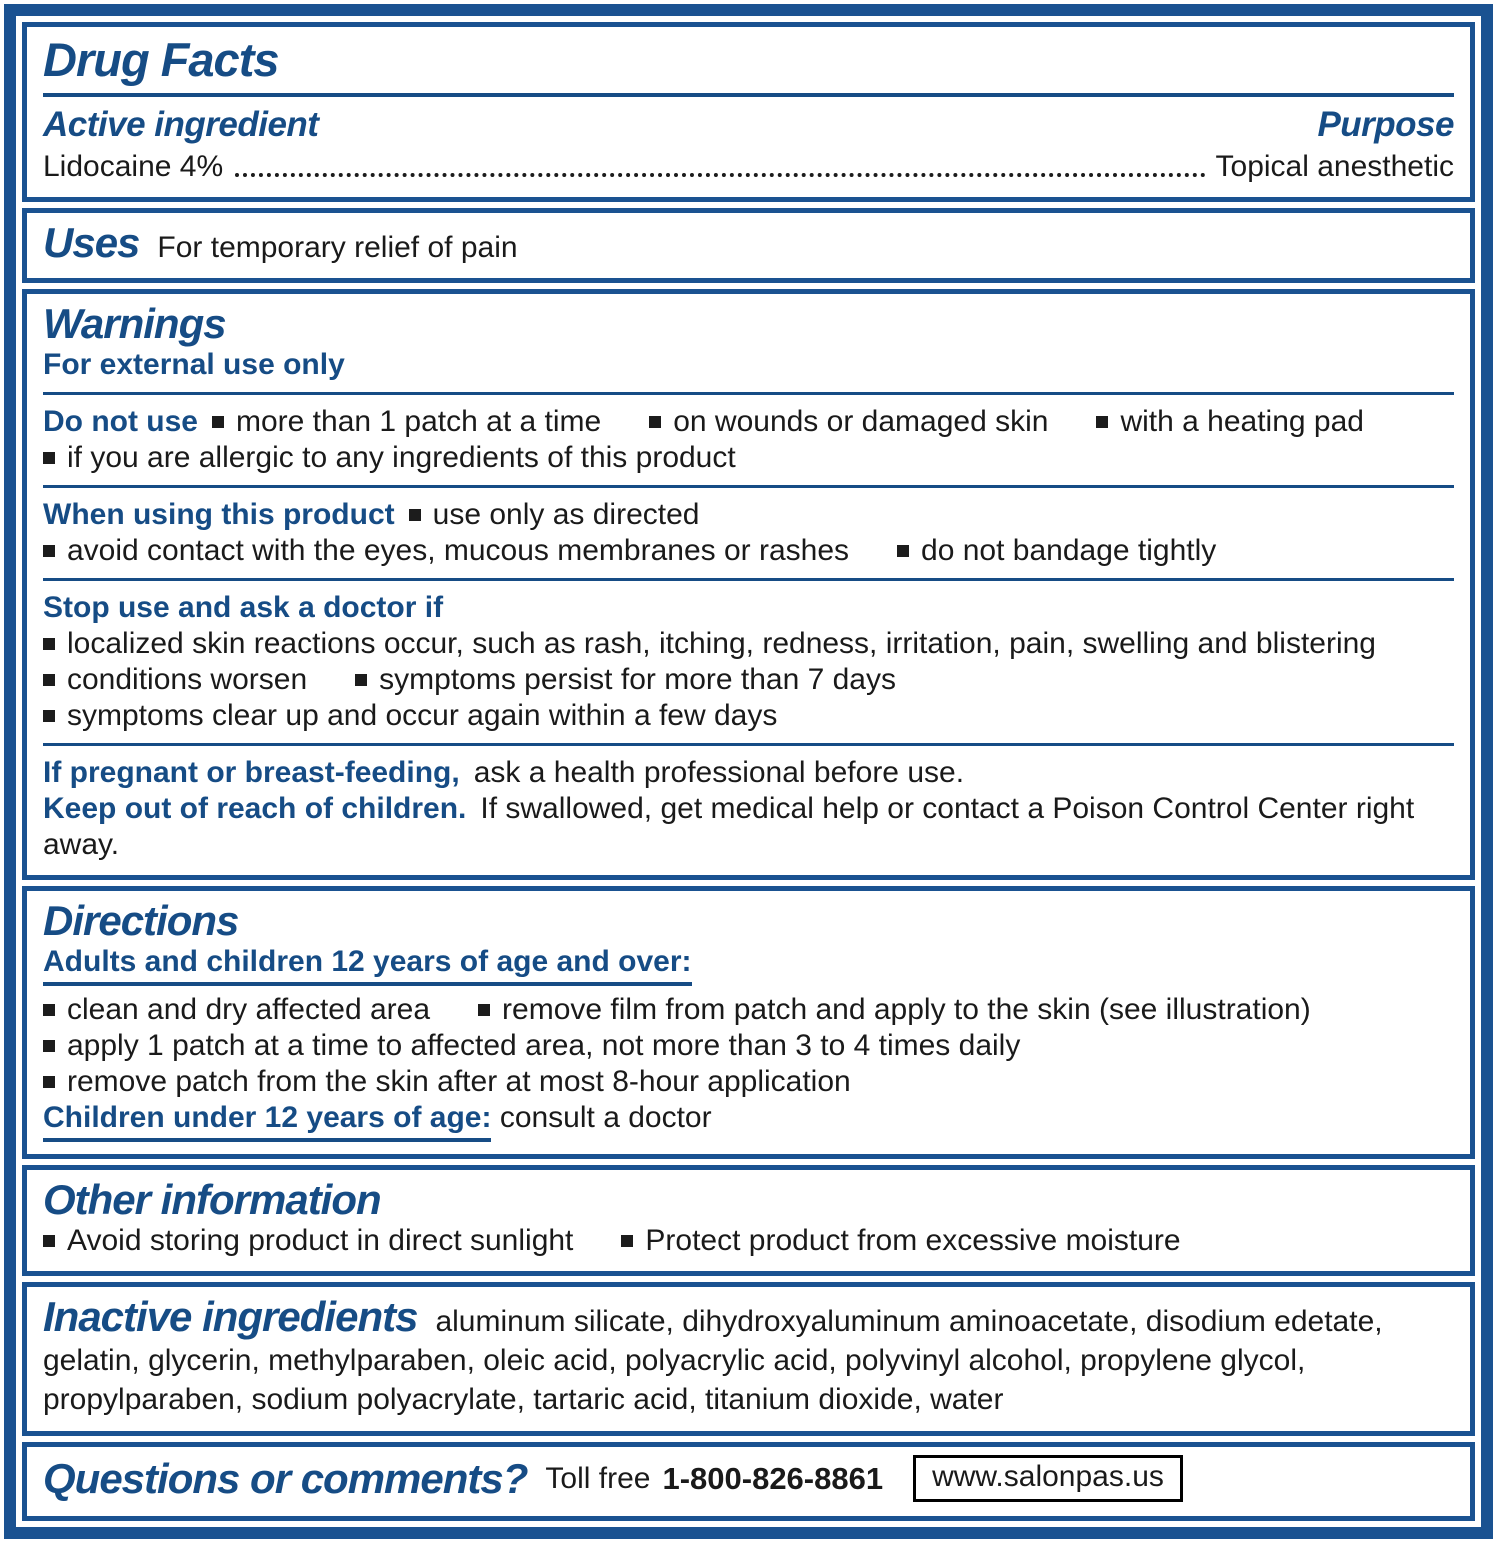 The height and width of the screenshot is (1543, 1497). I want to click on toll-free-phone-number: 1-800-826-8861, so click(773, 1478).